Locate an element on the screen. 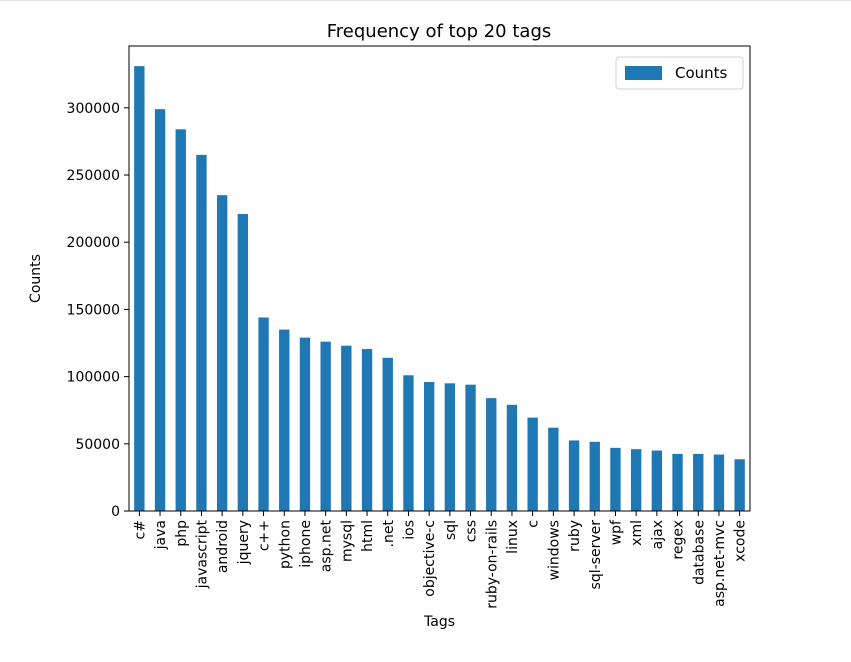 Image resolution: width=851 pixels, height=662 pixels. x-tick-label: c is located at coordinates (534, 524).